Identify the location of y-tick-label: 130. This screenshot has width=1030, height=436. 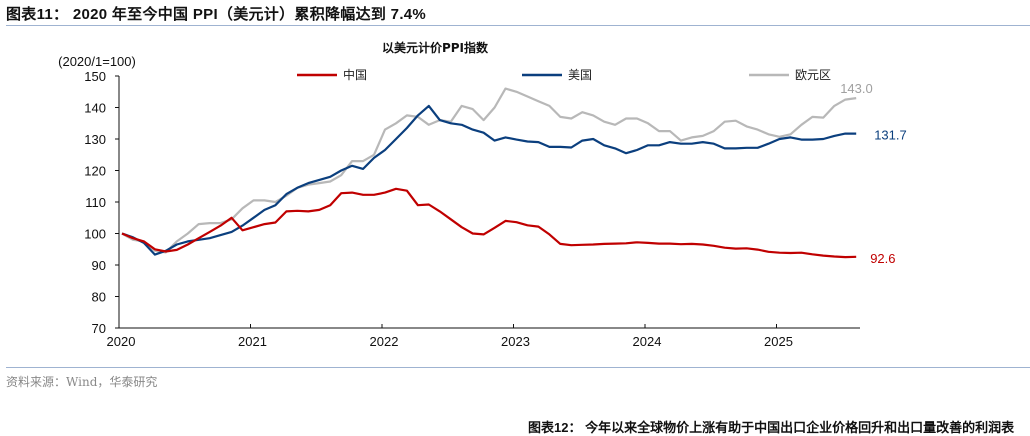
(95, 139).